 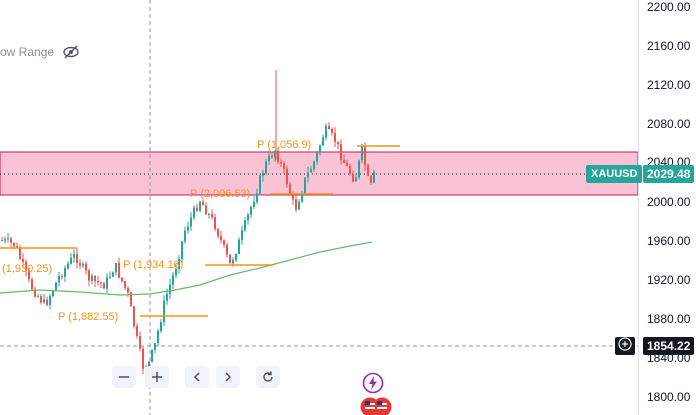 I want to click on reset-chart-button, so click(x=268, y=377).